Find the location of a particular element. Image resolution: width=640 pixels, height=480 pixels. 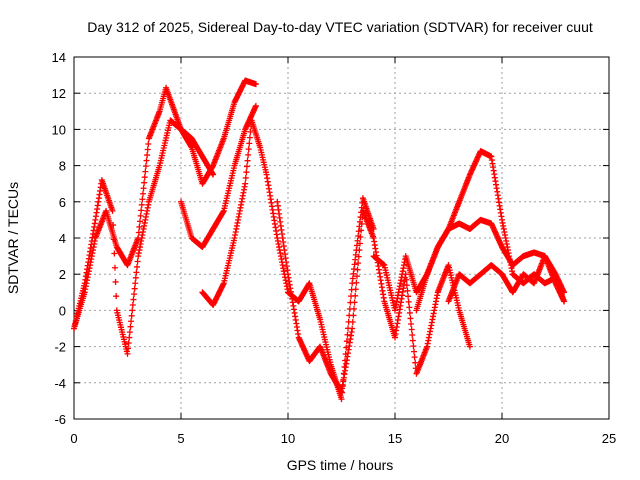

x-tick-label: 20 is located at coordinates (502, 438).